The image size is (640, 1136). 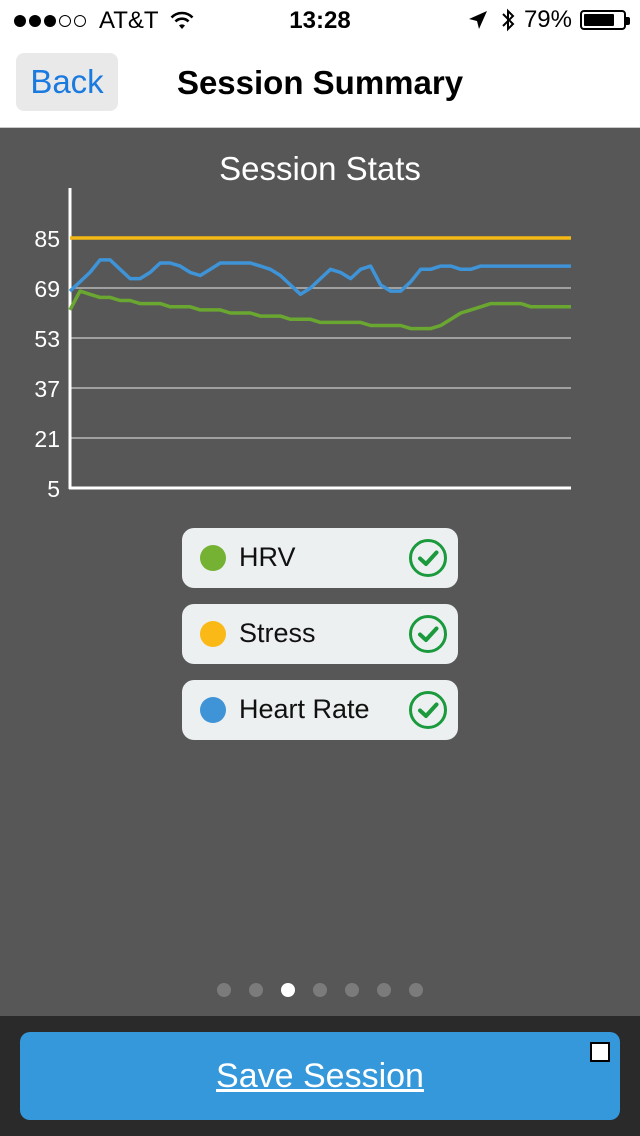 I want to click on legend-toggle-heart-rate: Heart Rate, so click(x=320, y=710).